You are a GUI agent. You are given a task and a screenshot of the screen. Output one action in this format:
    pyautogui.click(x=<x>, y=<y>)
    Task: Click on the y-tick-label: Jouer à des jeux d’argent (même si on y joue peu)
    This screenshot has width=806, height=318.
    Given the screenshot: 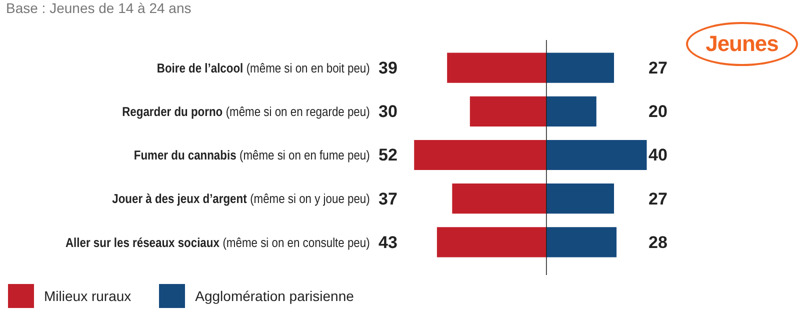 What is the action you would take?
    pyautogui.click(x=241, y=198)
    